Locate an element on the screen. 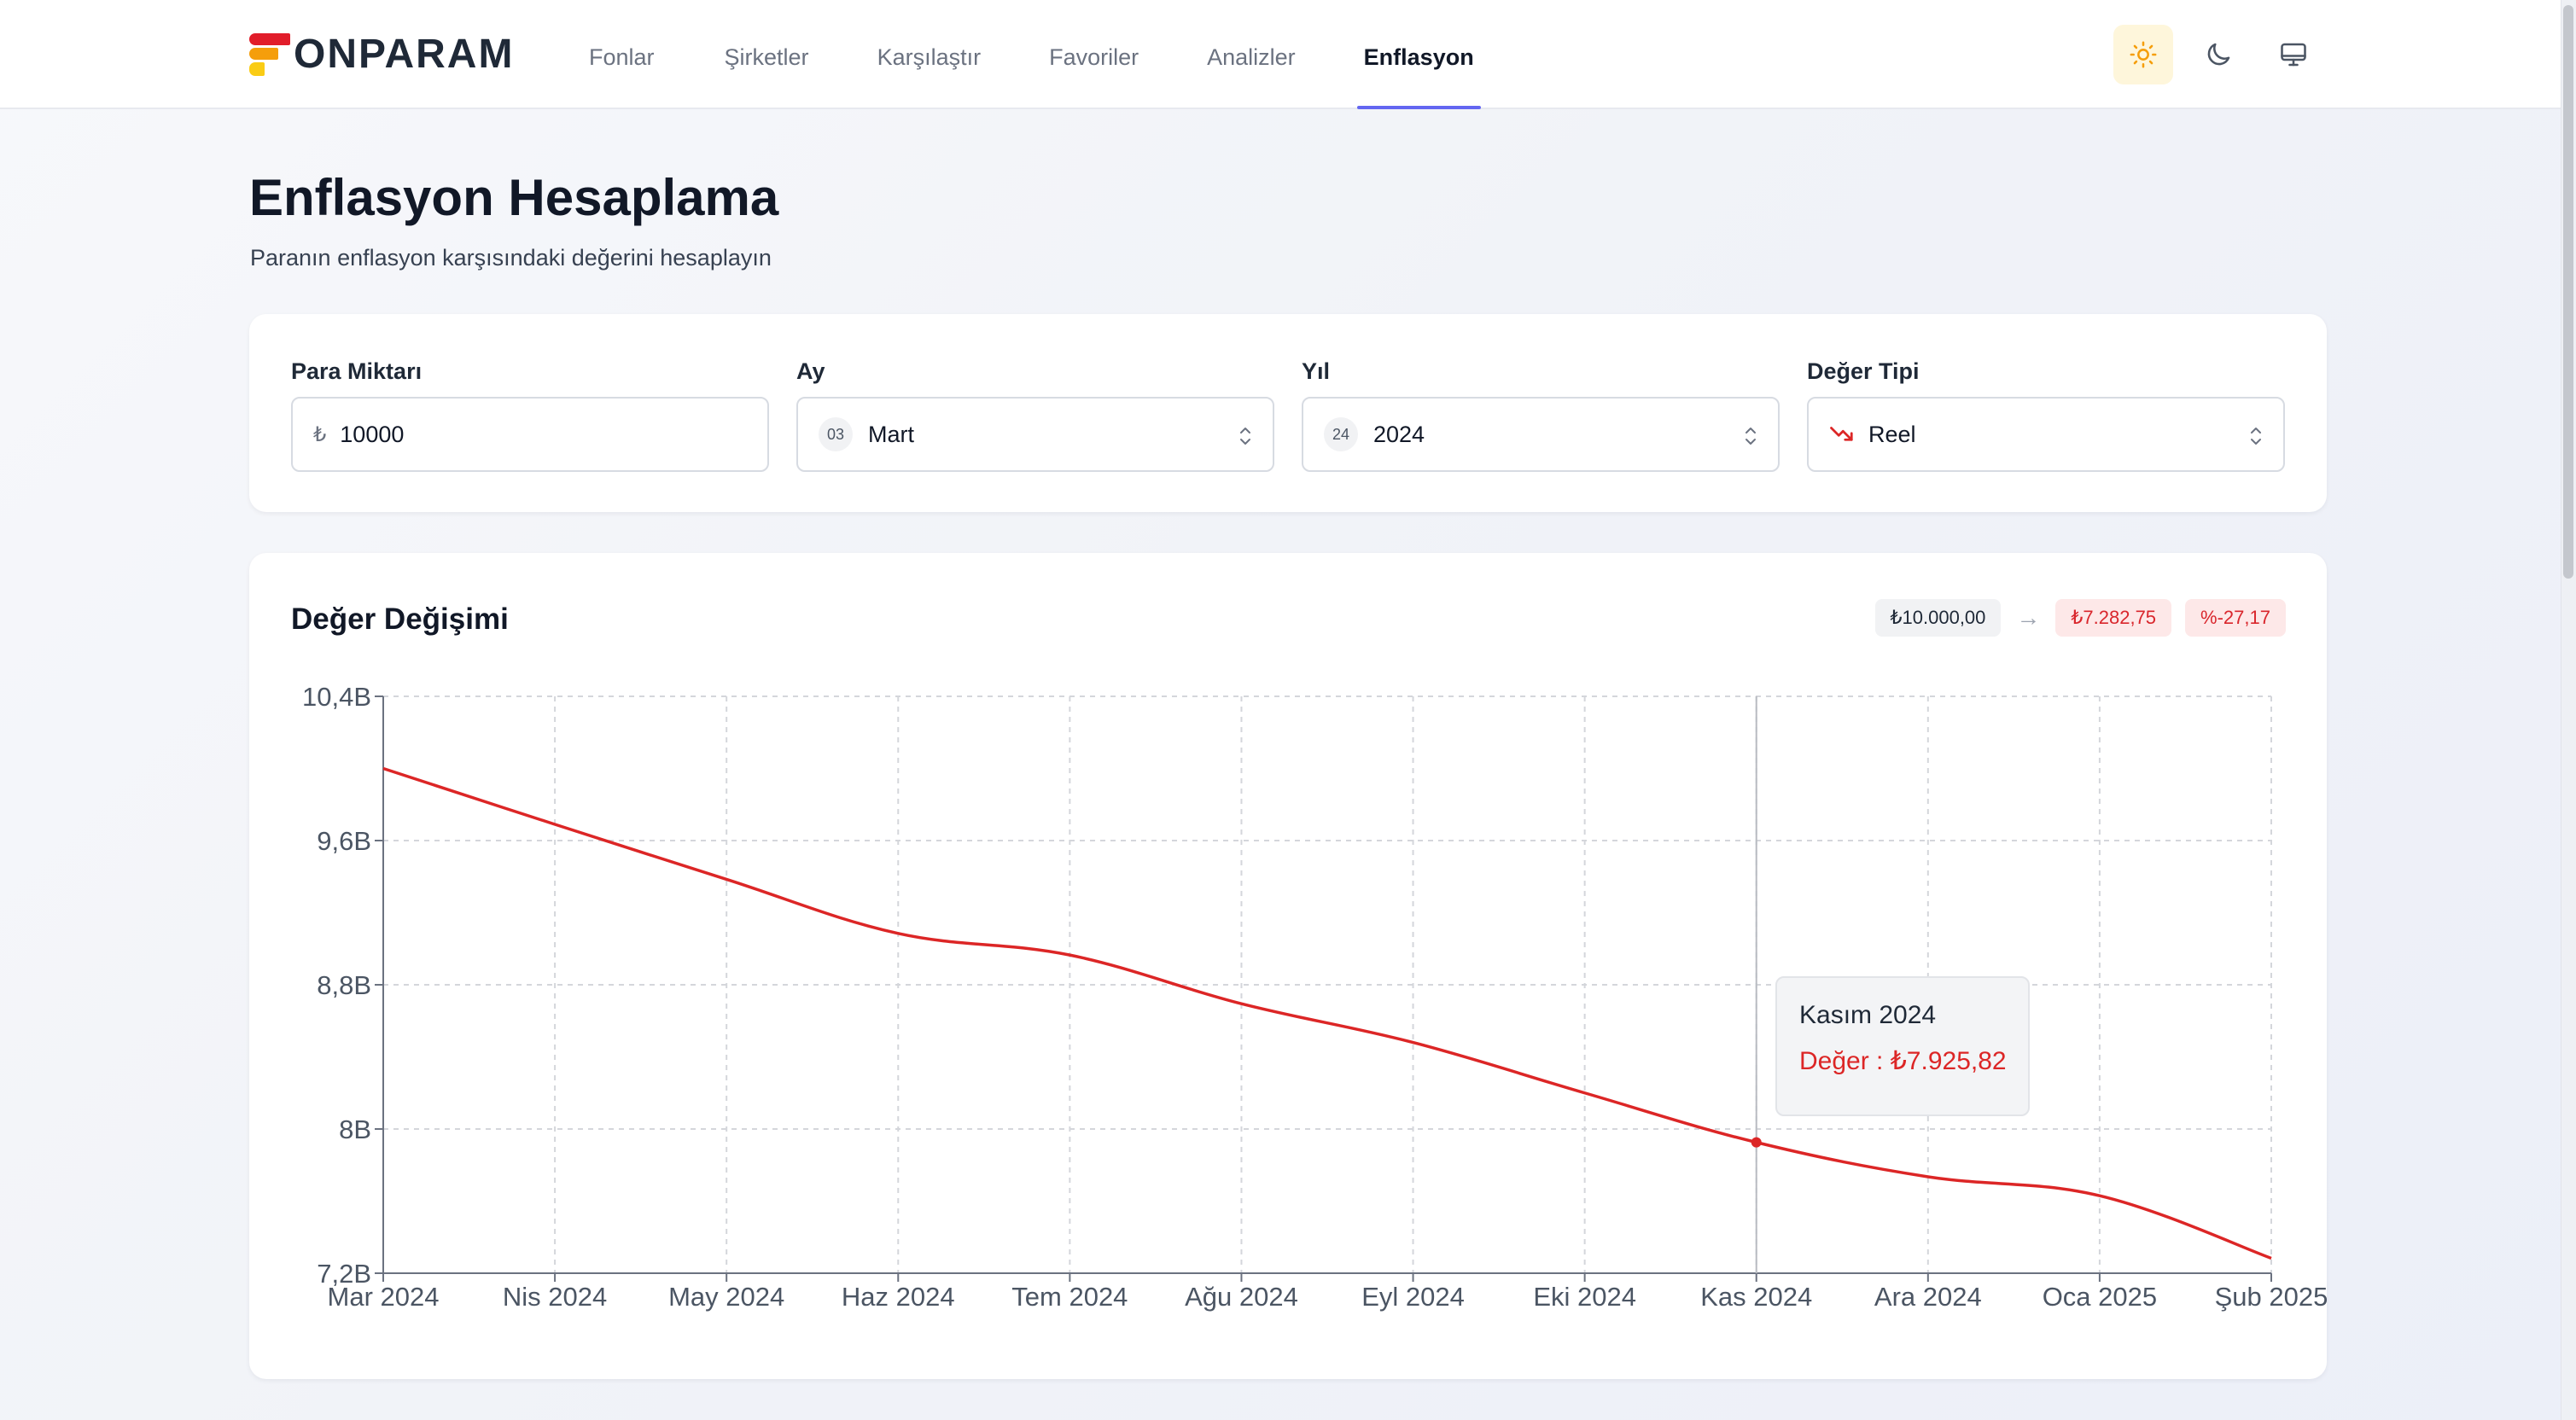  x-tick-label: Tem 2024 is located at coordinates (1069, 1297).